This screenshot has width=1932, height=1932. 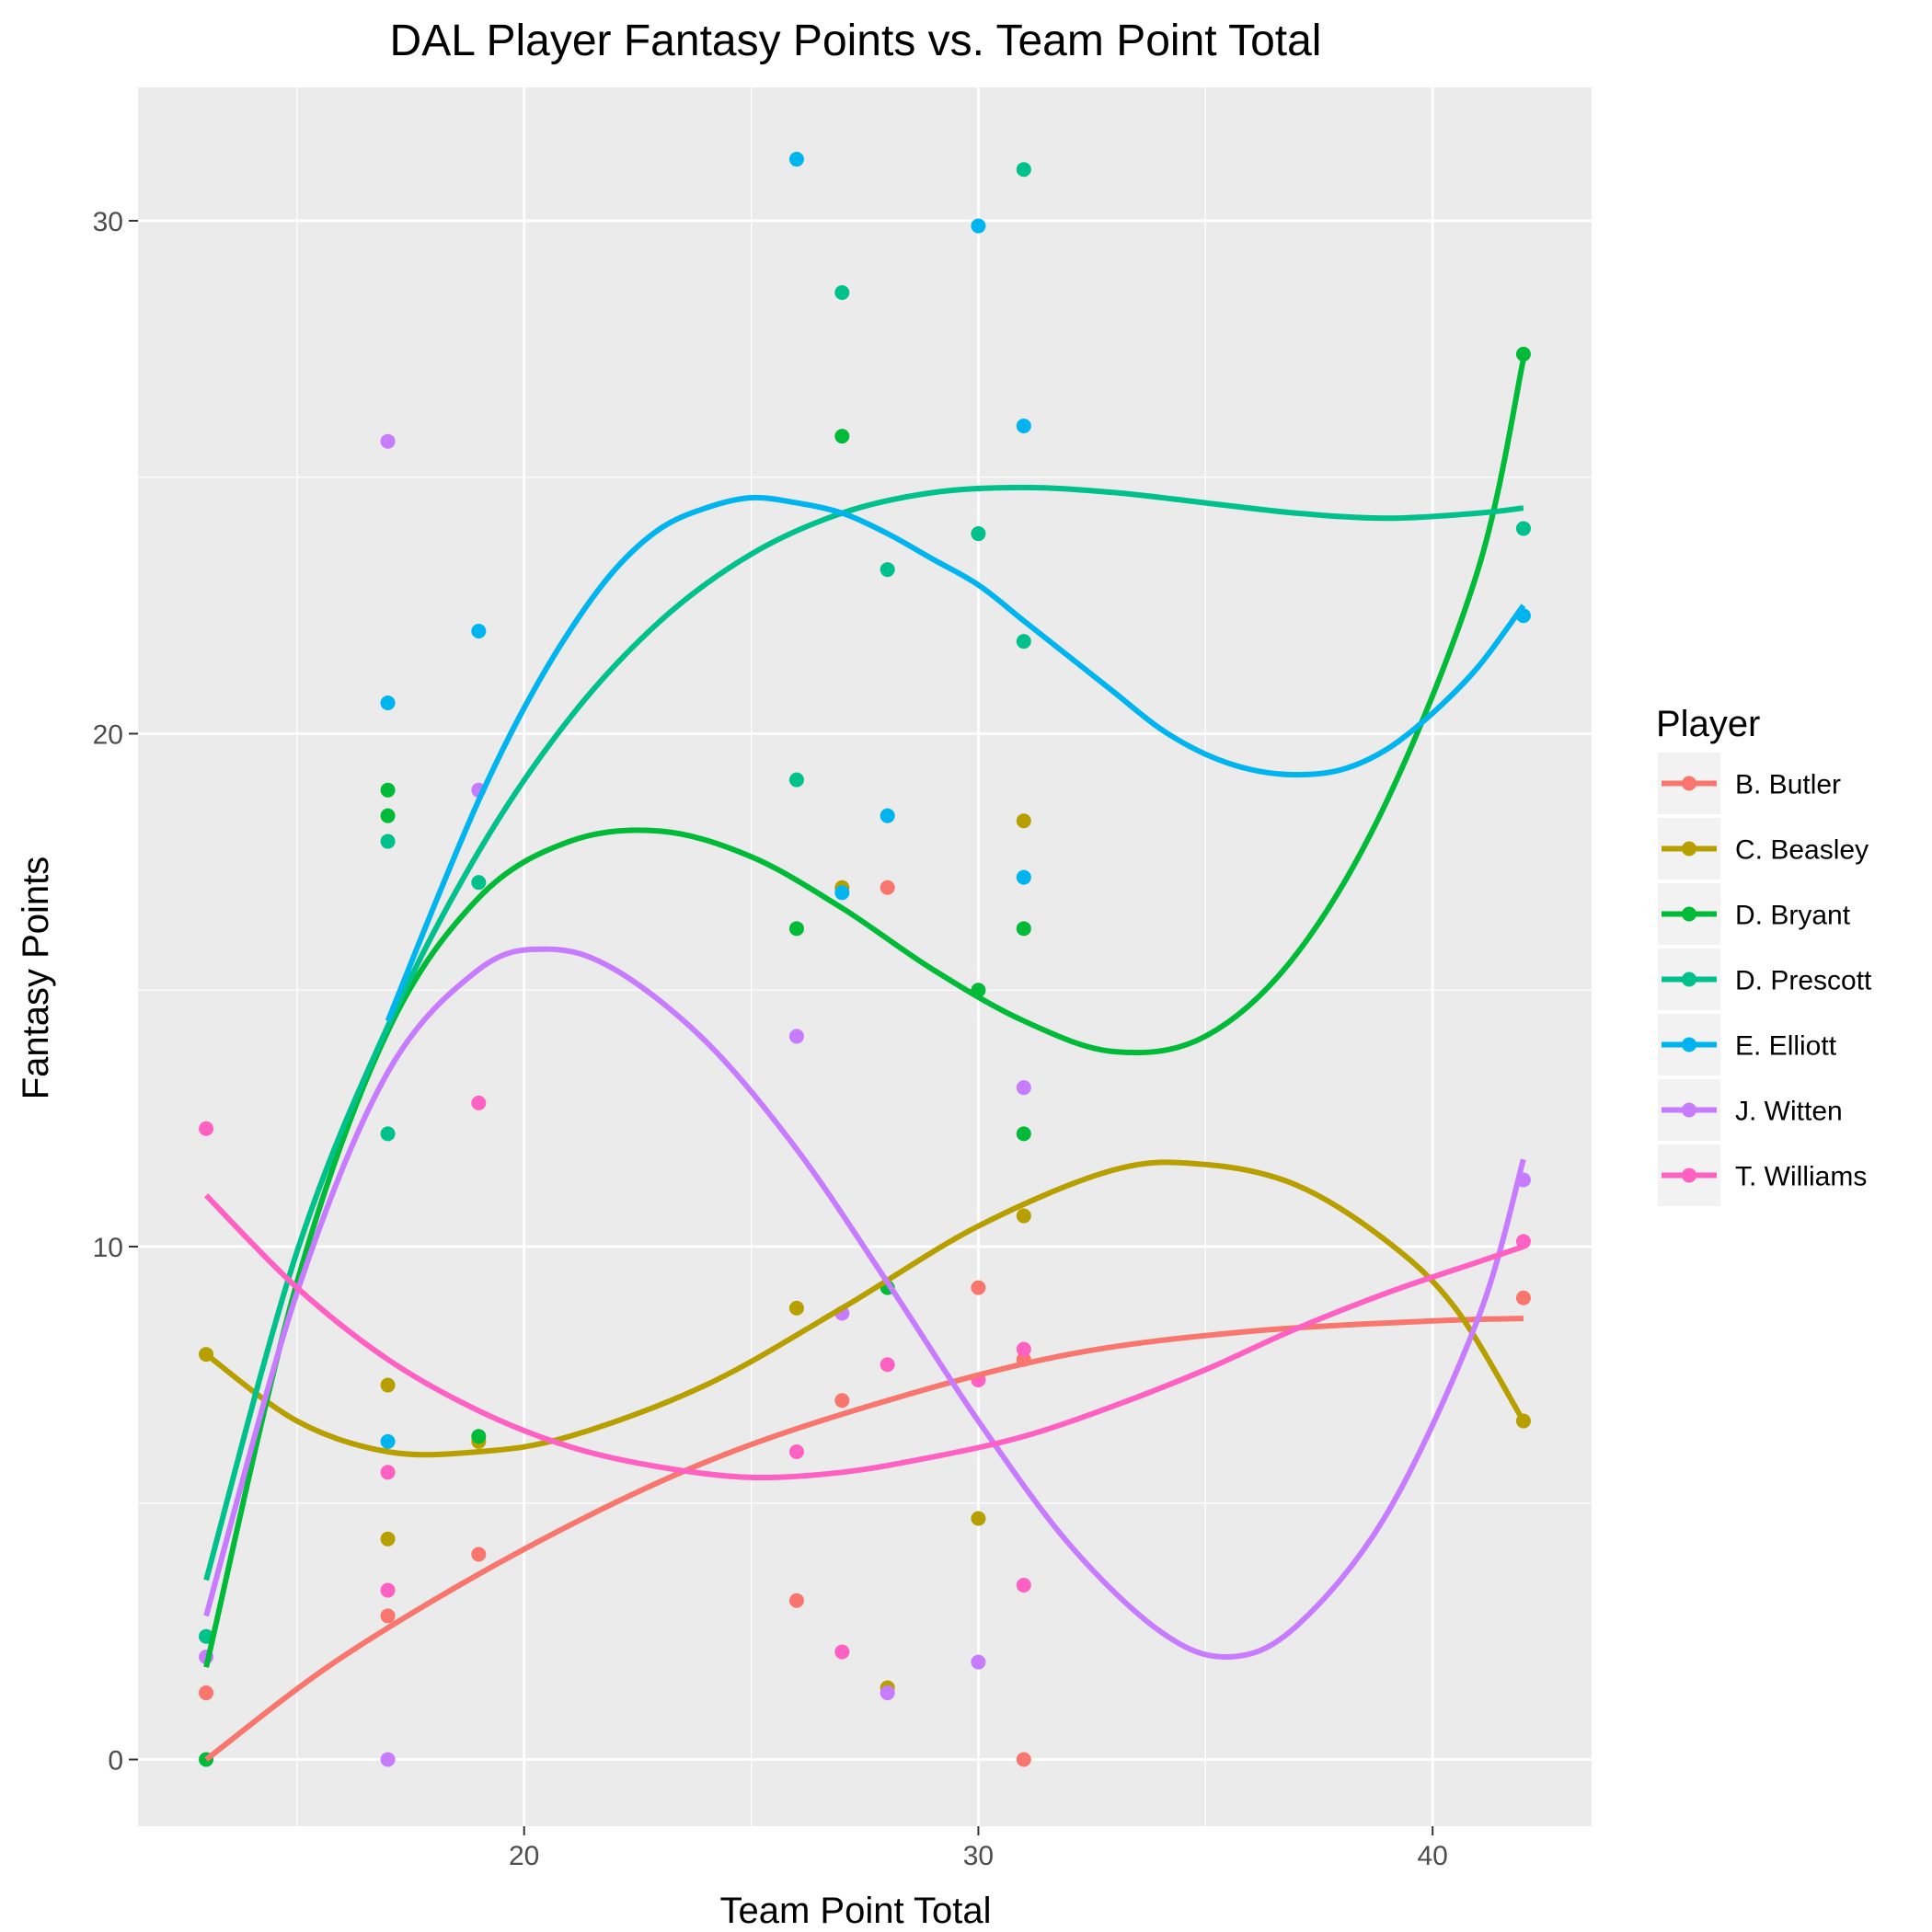 I want to click on y-tick-label: 10, so click(x=108, y=1248).